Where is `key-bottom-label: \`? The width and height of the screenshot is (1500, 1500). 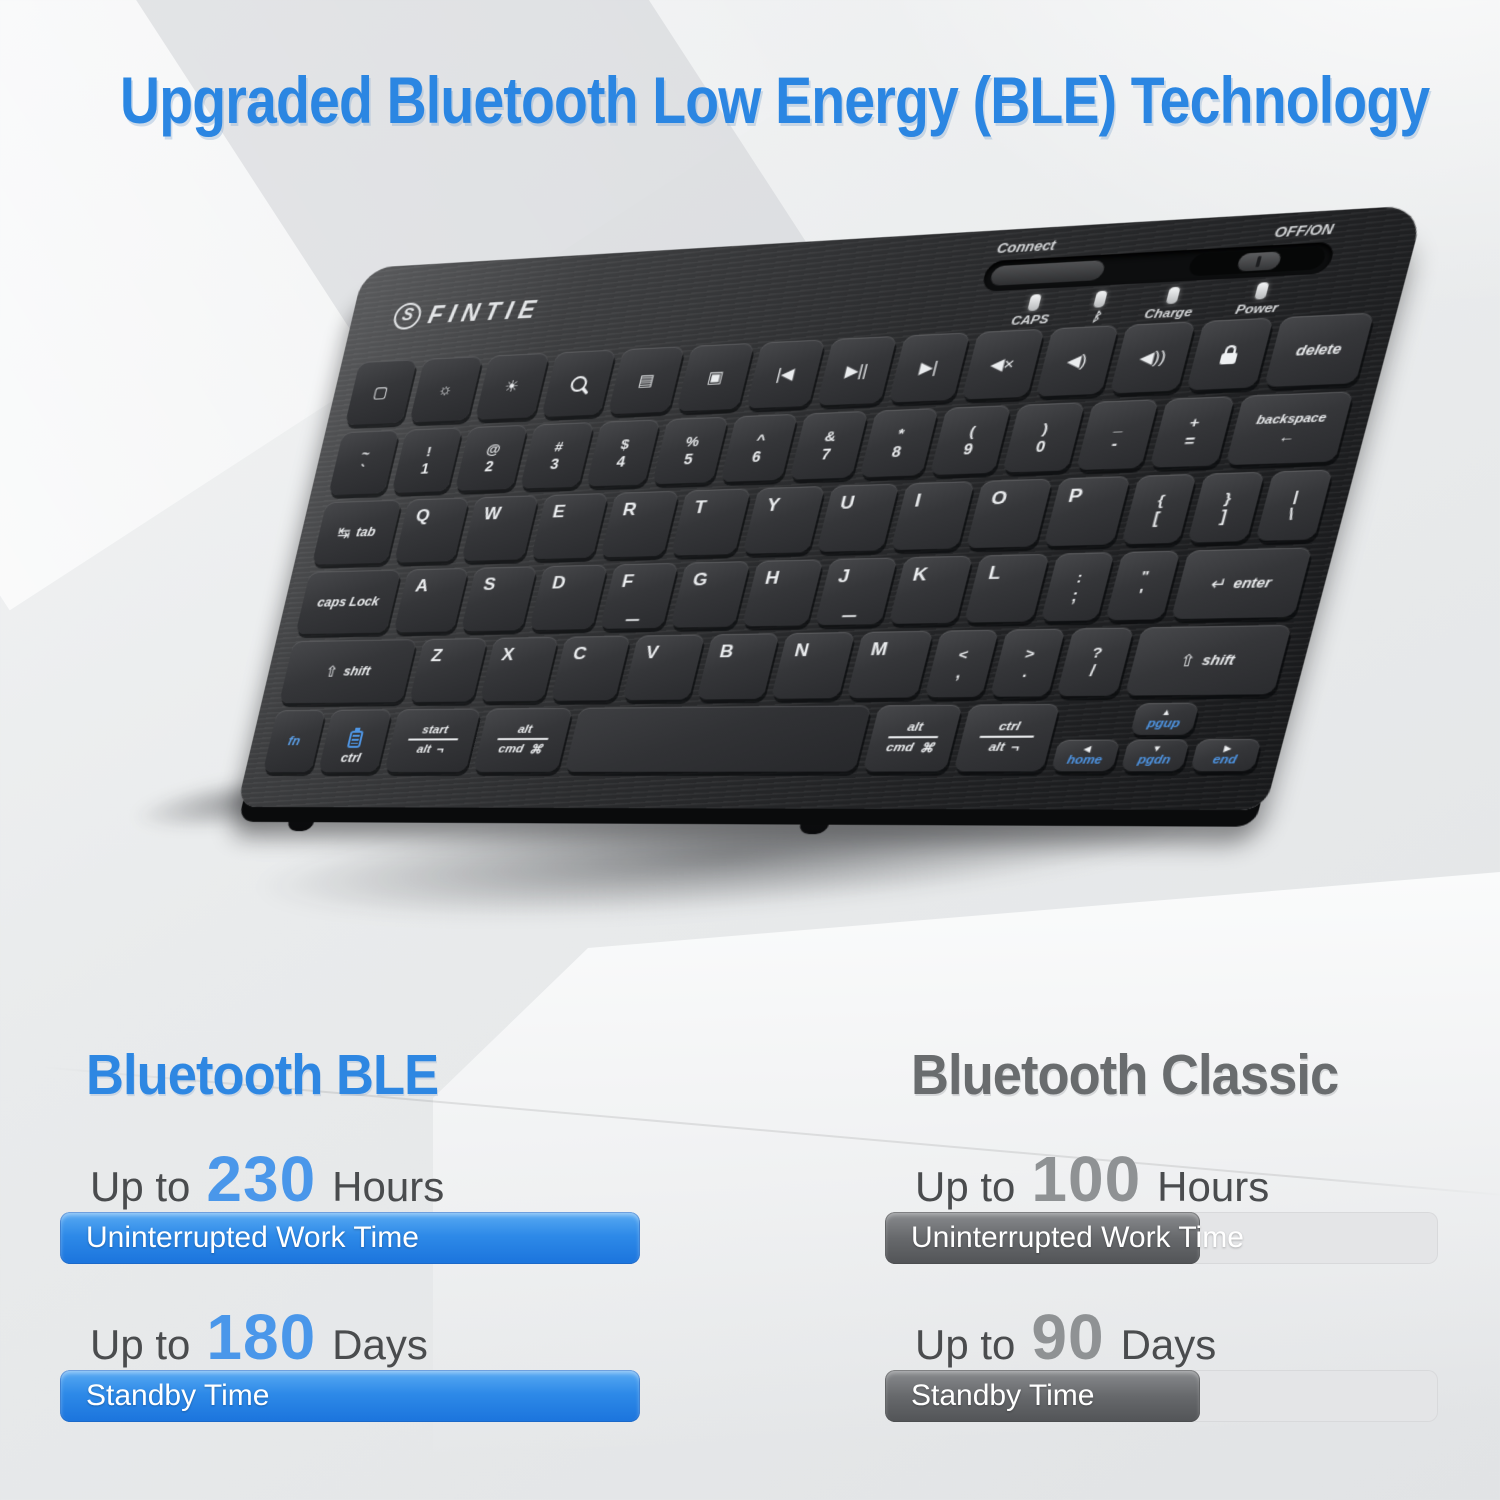 key-bottom-label: \ is located at coordinates (1291, 514).